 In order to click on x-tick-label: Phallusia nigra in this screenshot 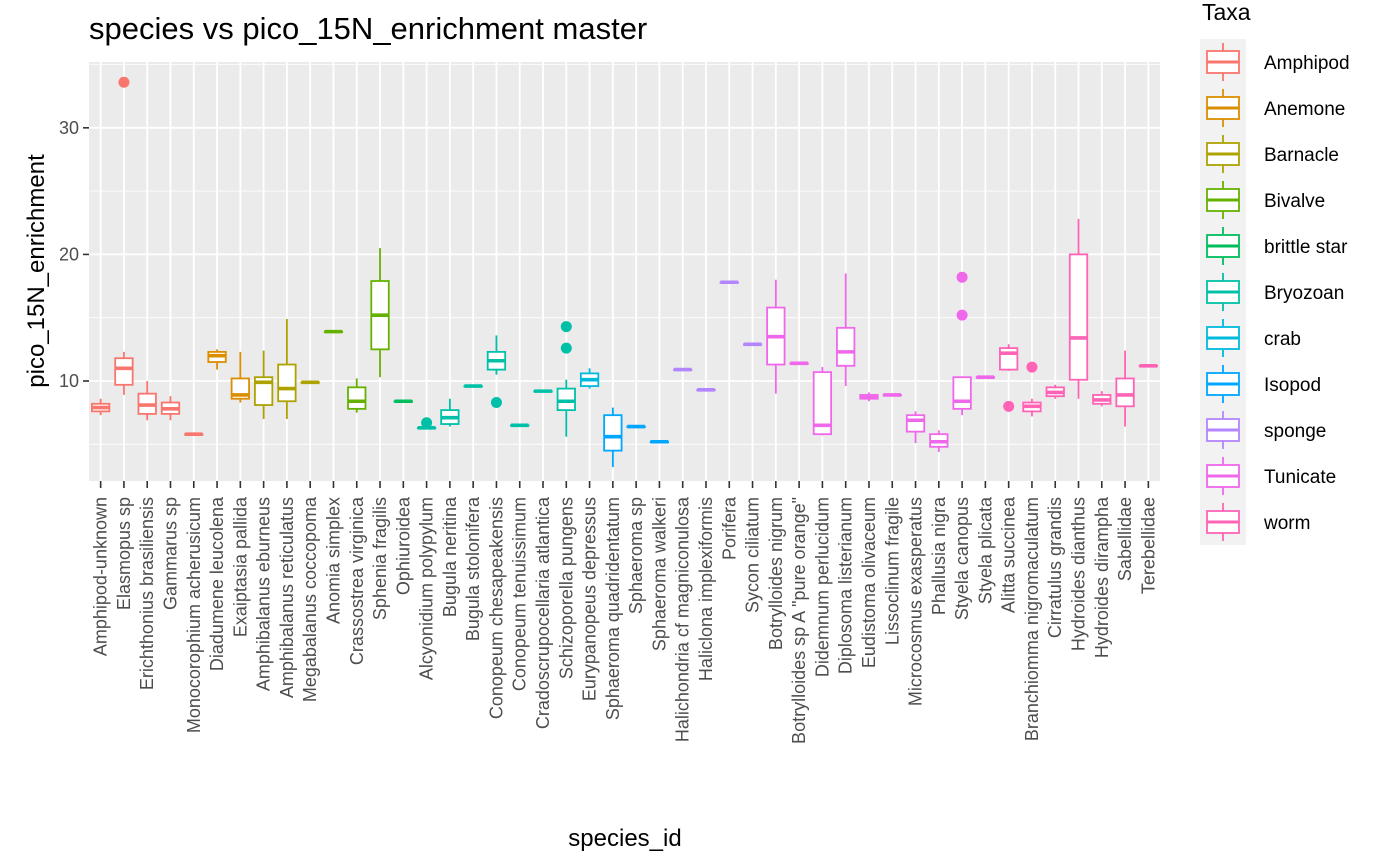, I will do `click(939, 555)`.